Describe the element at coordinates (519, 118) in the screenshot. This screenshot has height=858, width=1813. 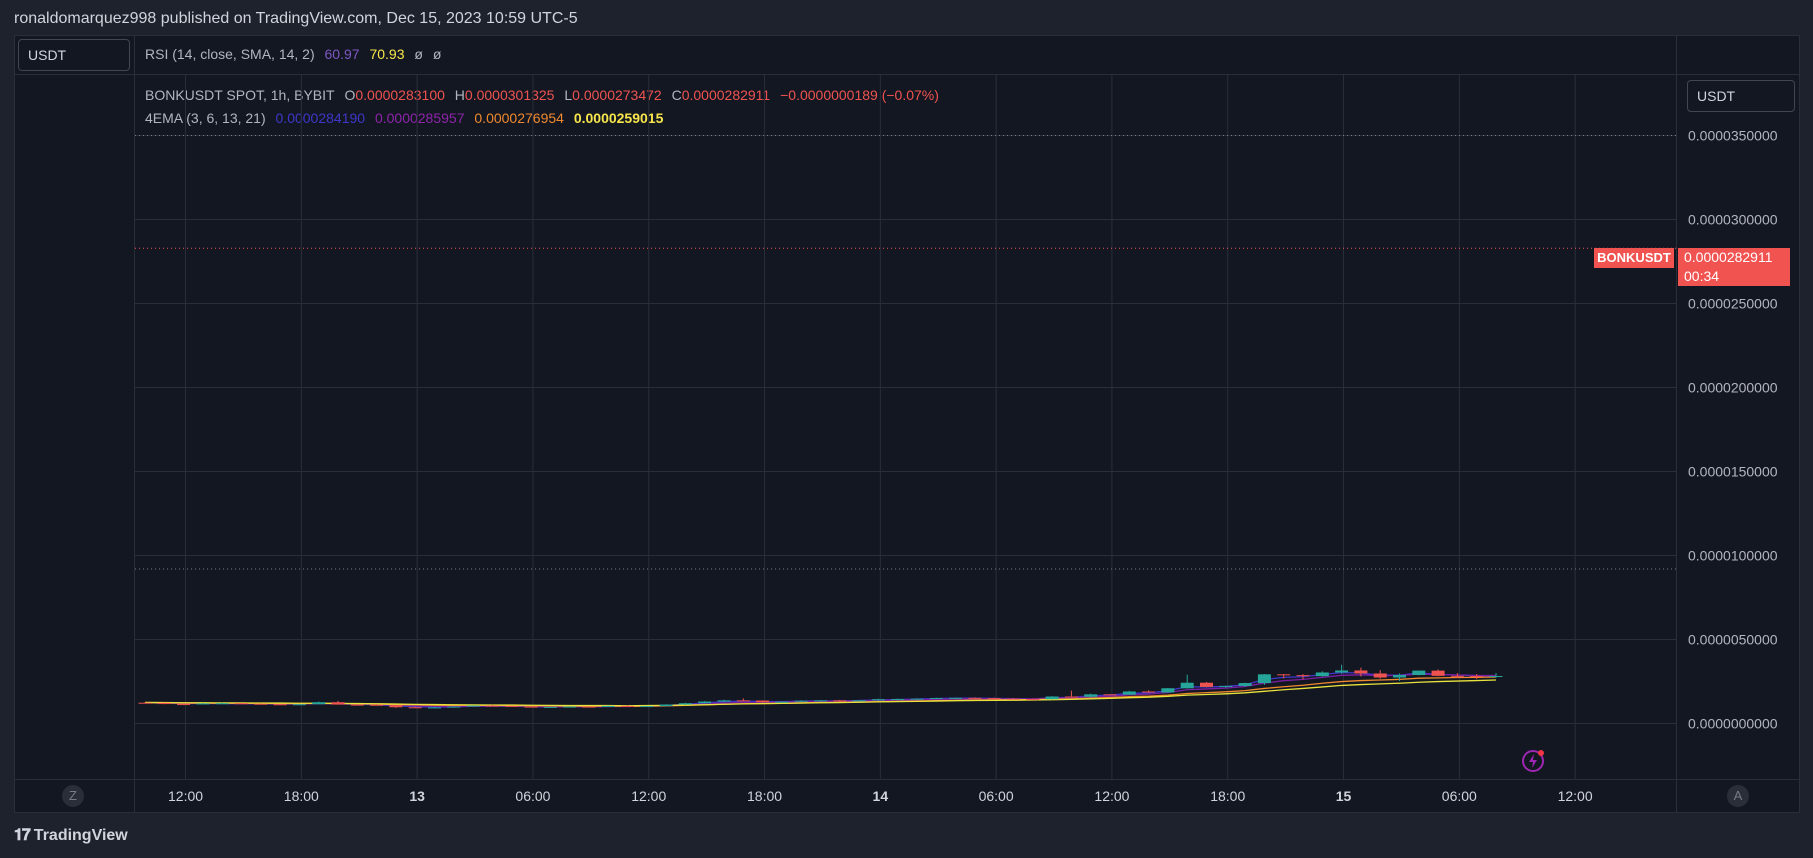
I see `ema3-value: 0.0000276954` at that location.